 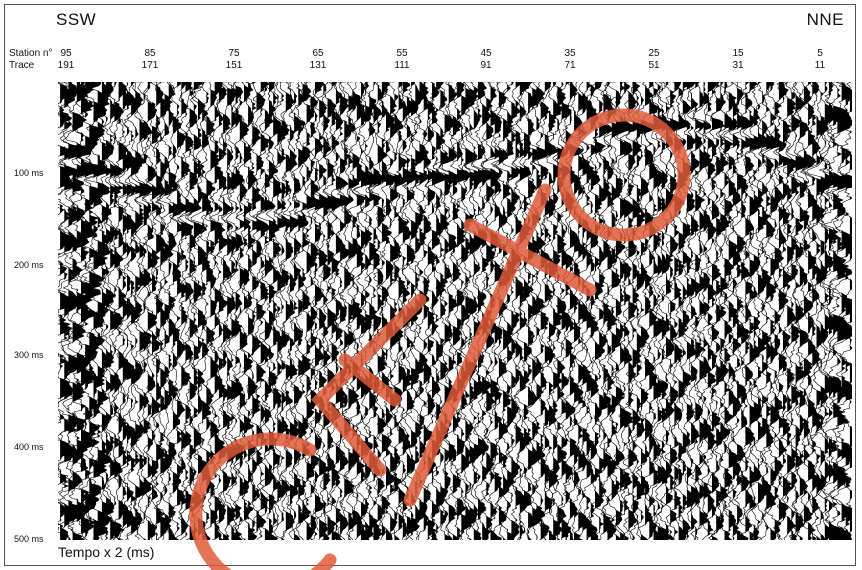 I want to click on trace-tick: 151, so click(x=234, y=65).